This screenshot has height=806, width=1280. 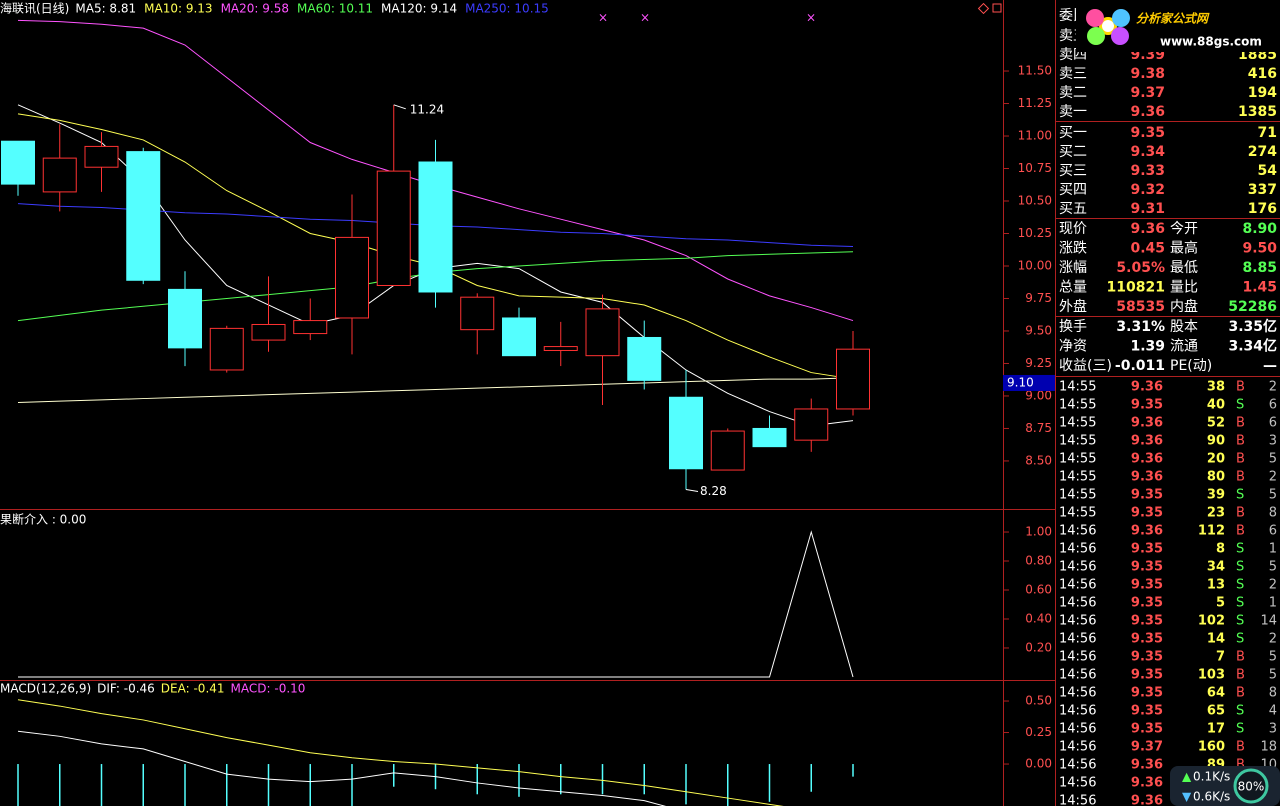 What do you see at coordinates (126, 689) in the screenshot?
I see `macd-title: DIF: -0.46` at bounding box center [126, 689].